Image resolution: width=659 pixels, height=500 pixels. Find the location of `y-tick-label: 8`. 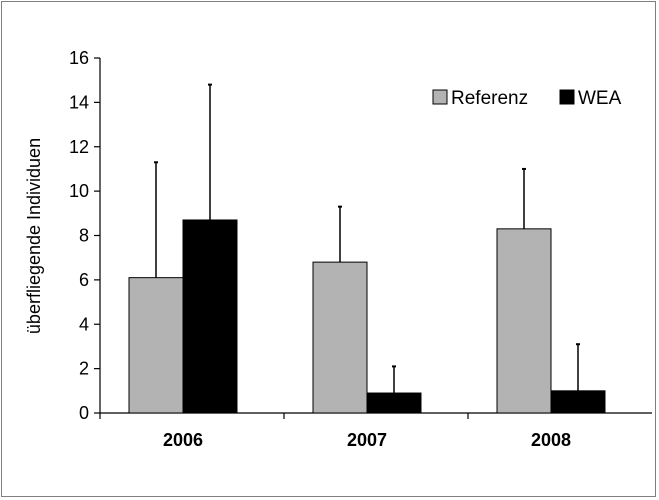

y-tick-label: 8 is located at coordinates (84, 236).